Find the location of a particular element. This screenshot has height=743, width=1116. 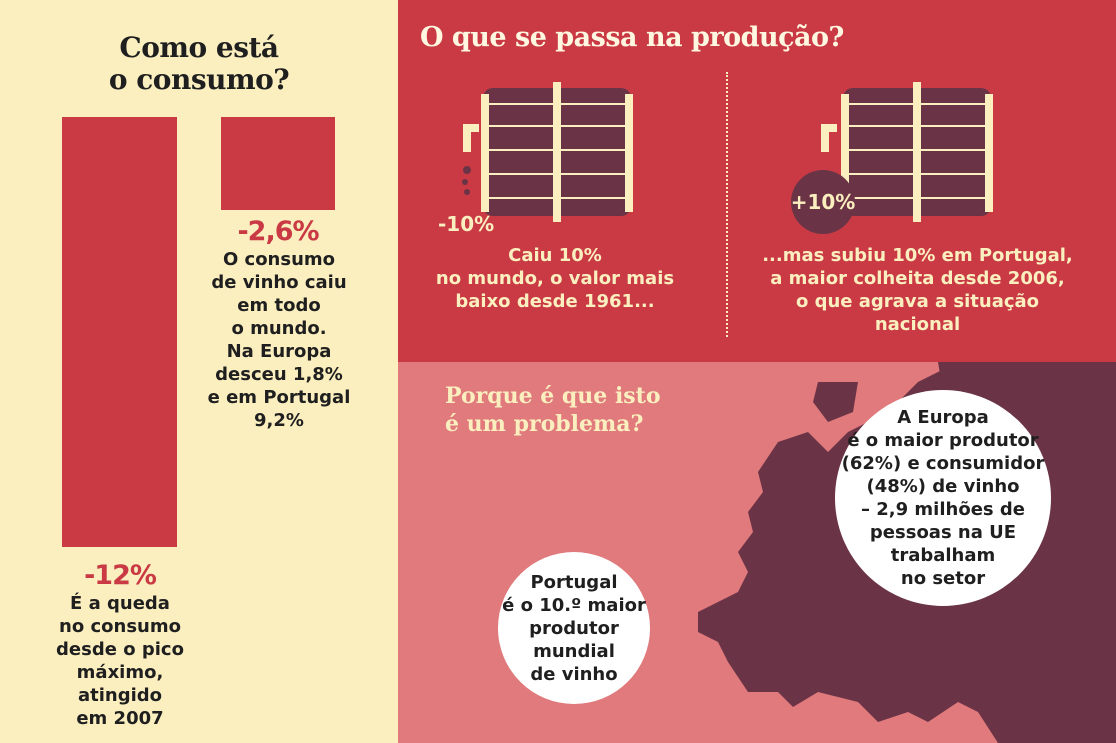

portugal-production-description-line: nacional is located at coordinates (917, 324).